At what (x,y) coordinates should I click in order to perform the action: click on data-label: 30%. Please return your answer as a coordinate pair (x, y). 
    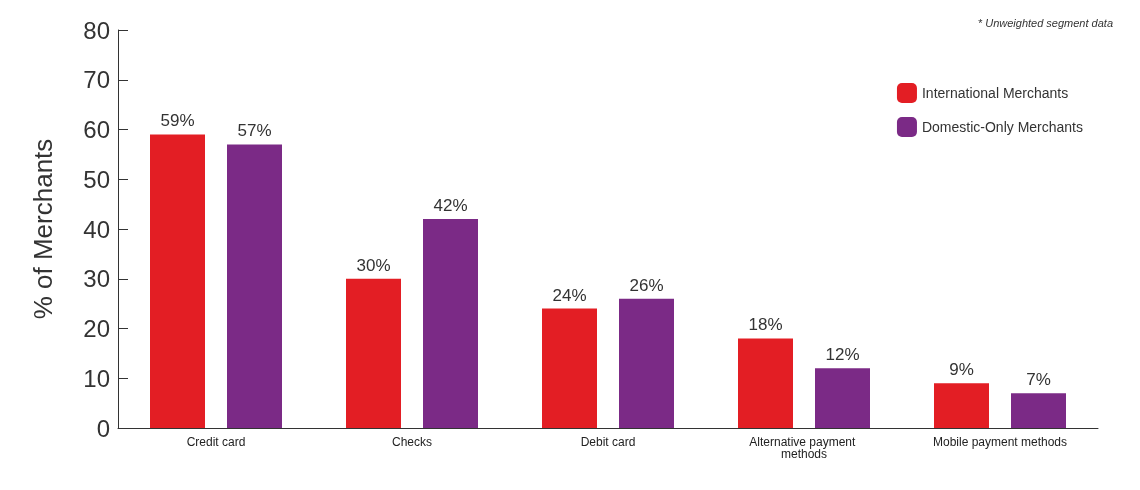
    Looking at the image, I should click on (373, 265).